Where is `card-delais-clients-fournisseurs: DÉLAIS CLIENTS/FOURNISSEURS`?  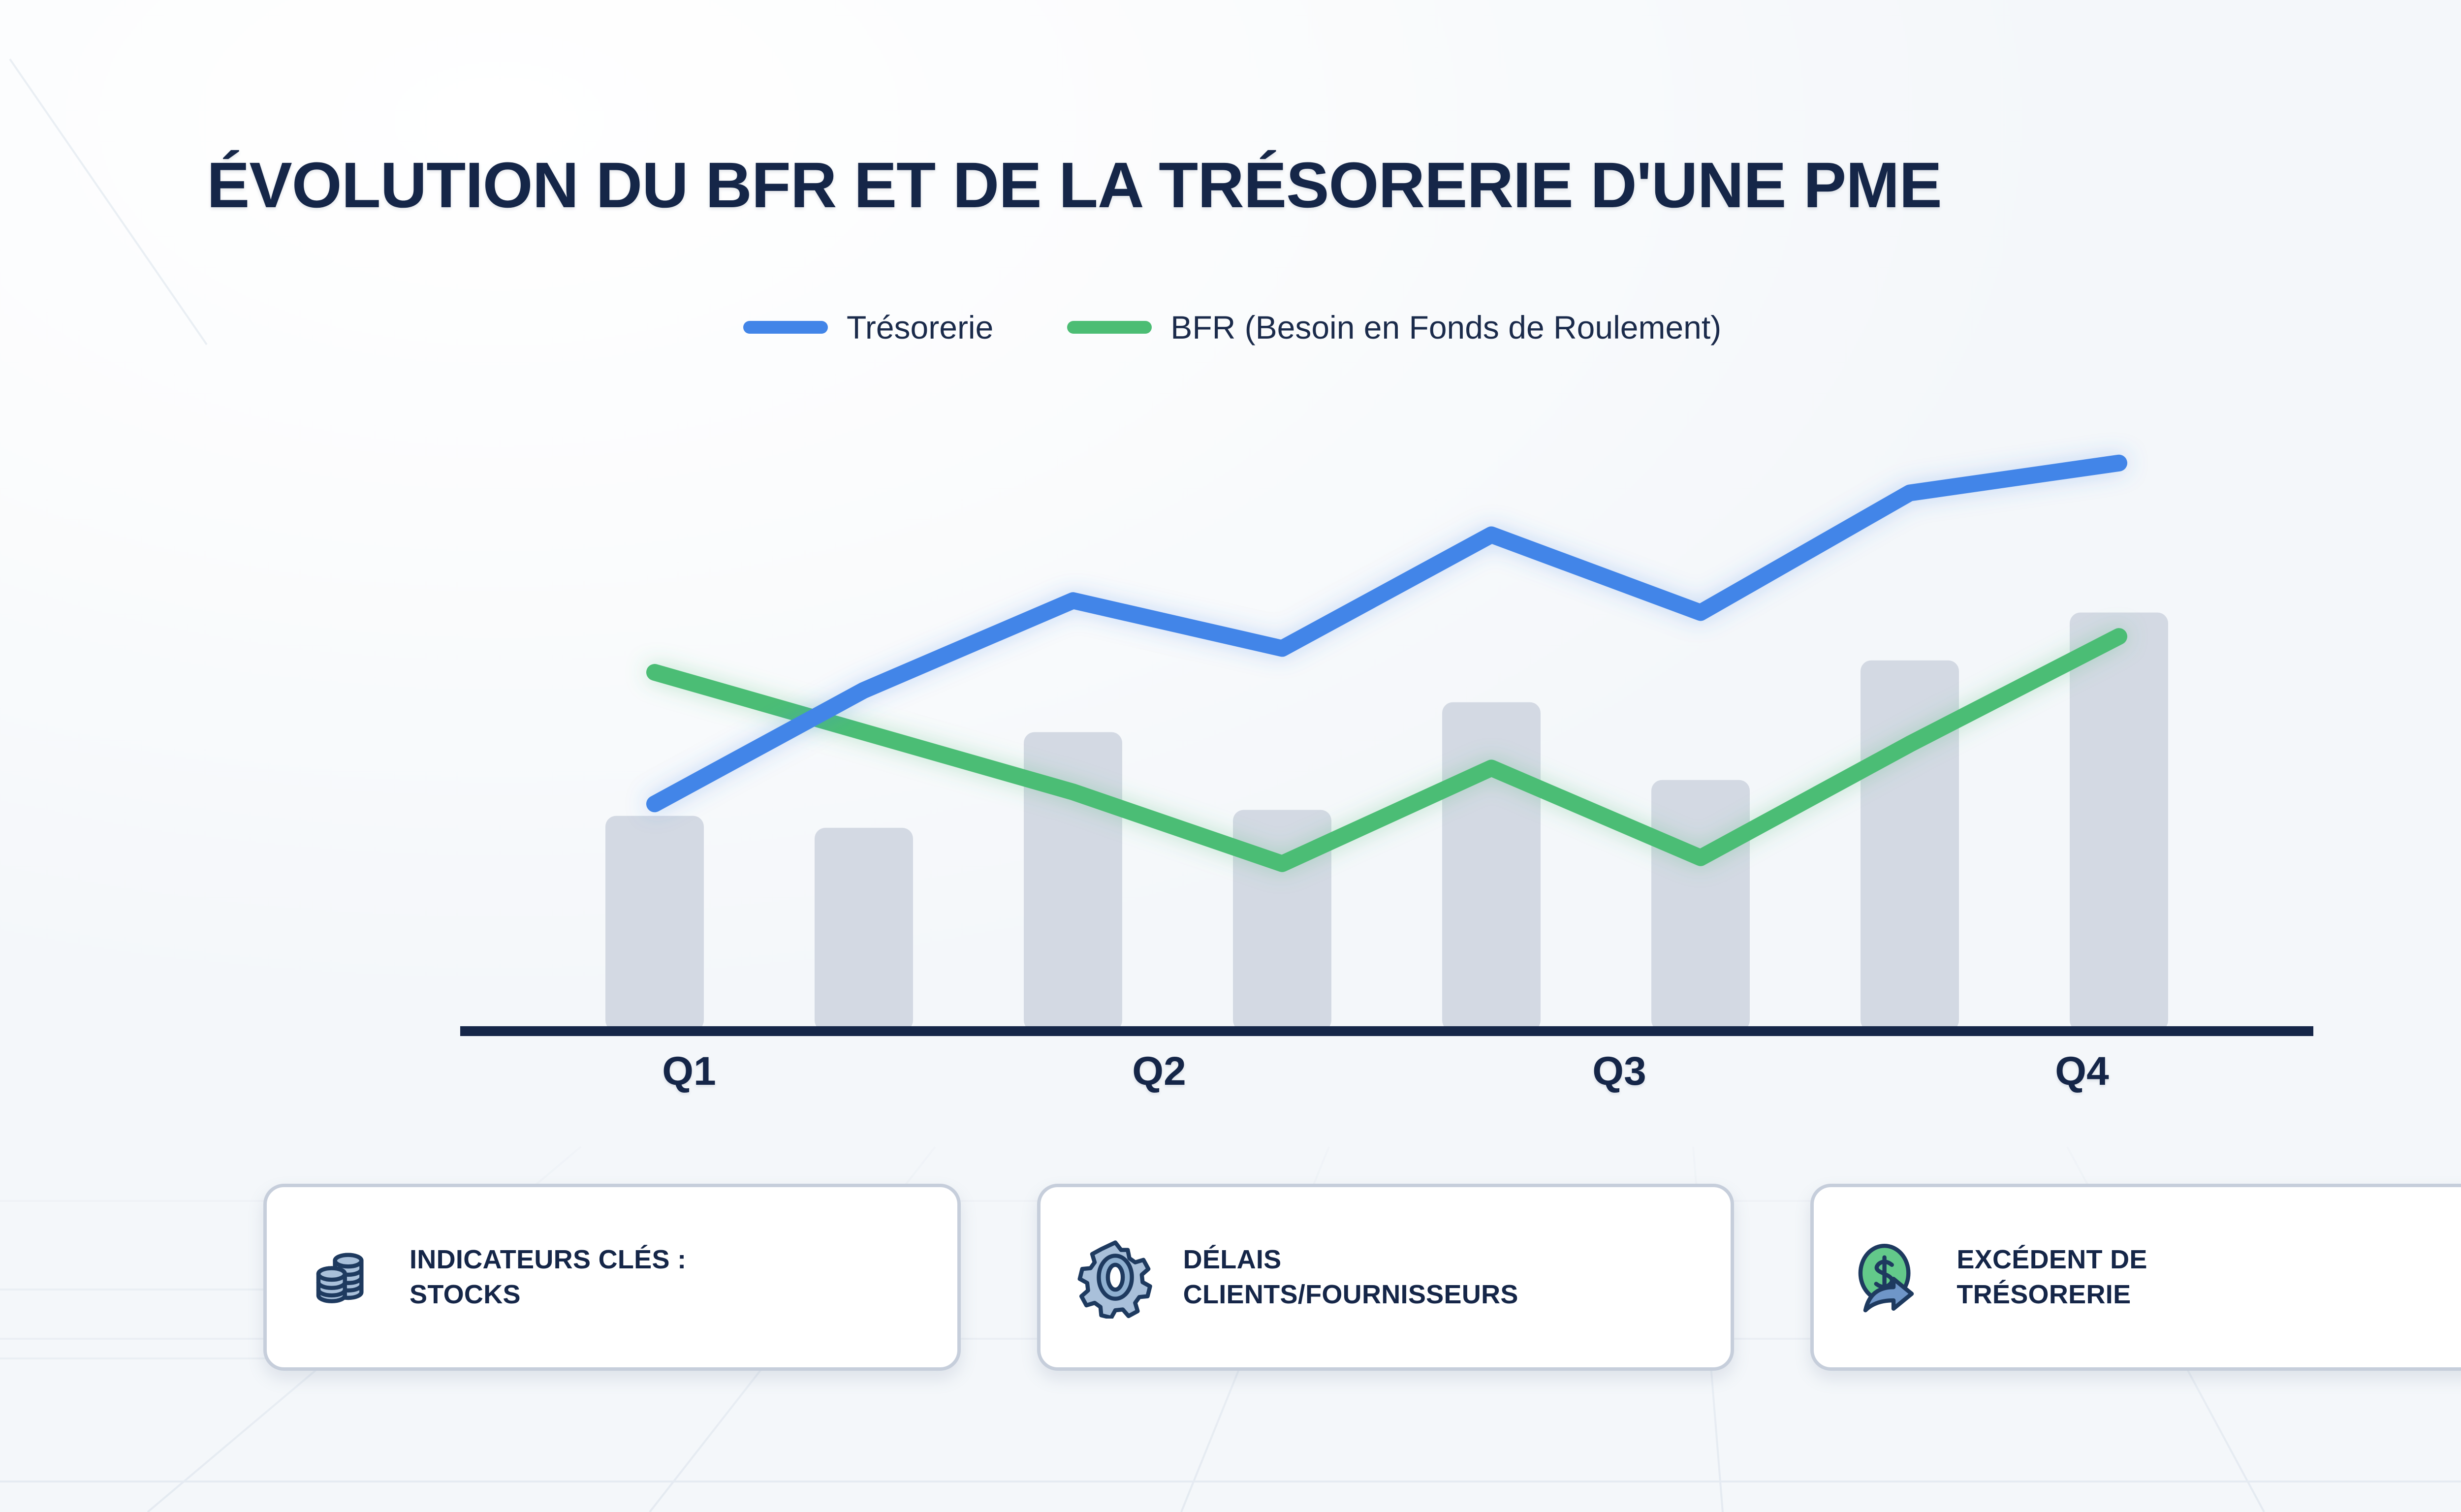
card-delais-clients-fournisseurs: DÉLAIS CLIENTS/FOURNISSEURS is located at coordinates (1386, 1277).